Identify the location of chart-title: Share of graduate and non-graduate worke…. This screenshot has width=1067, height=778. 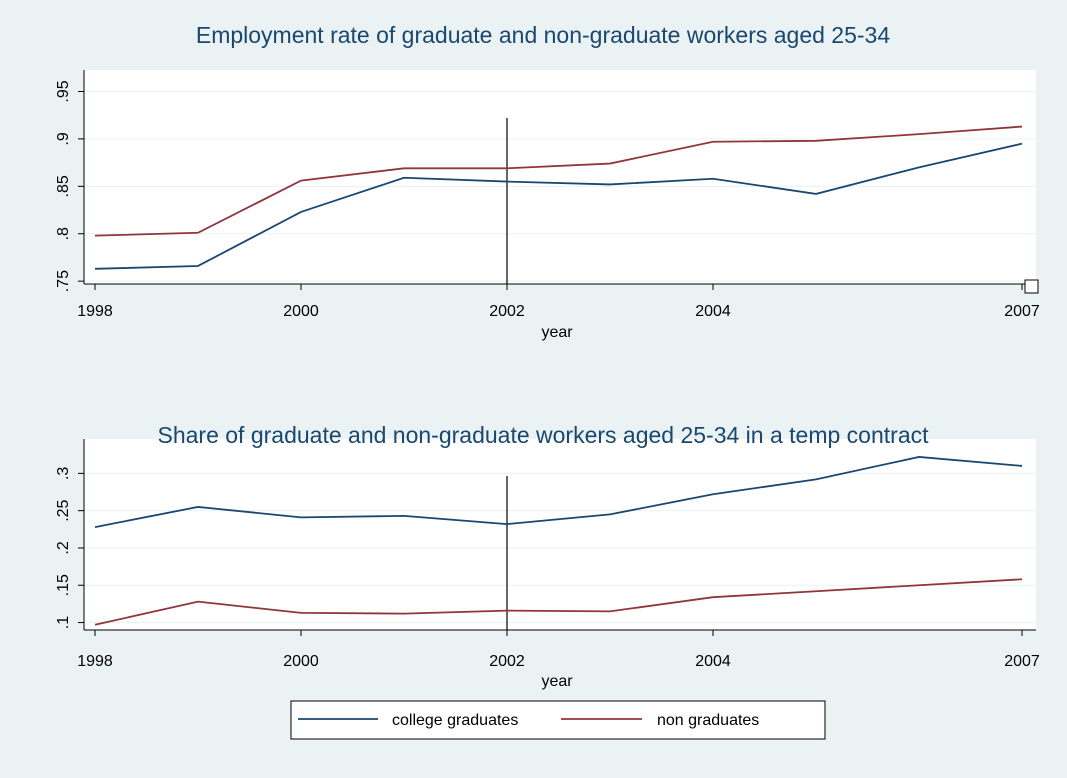
(544, 435).